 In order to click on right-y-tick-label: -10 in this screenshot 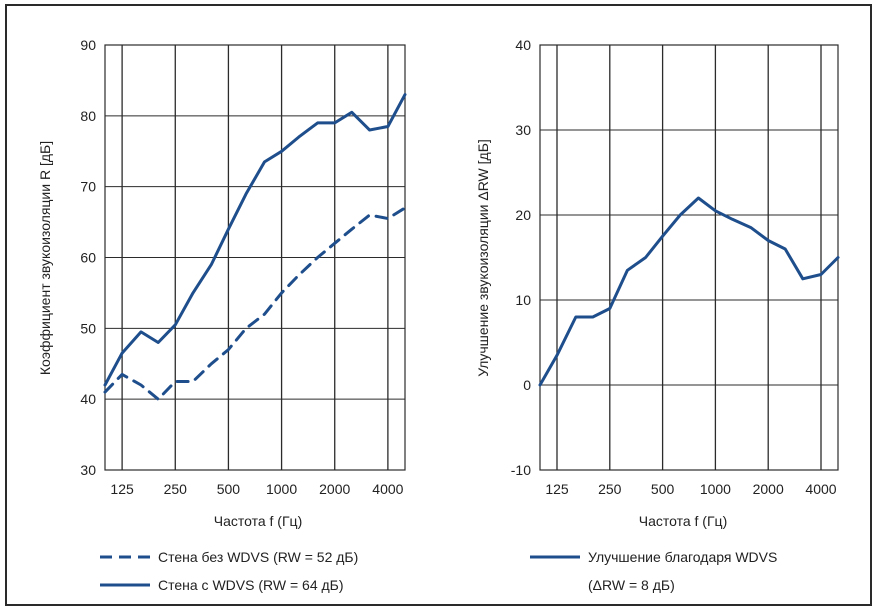, I will do `click(521, 470)`.